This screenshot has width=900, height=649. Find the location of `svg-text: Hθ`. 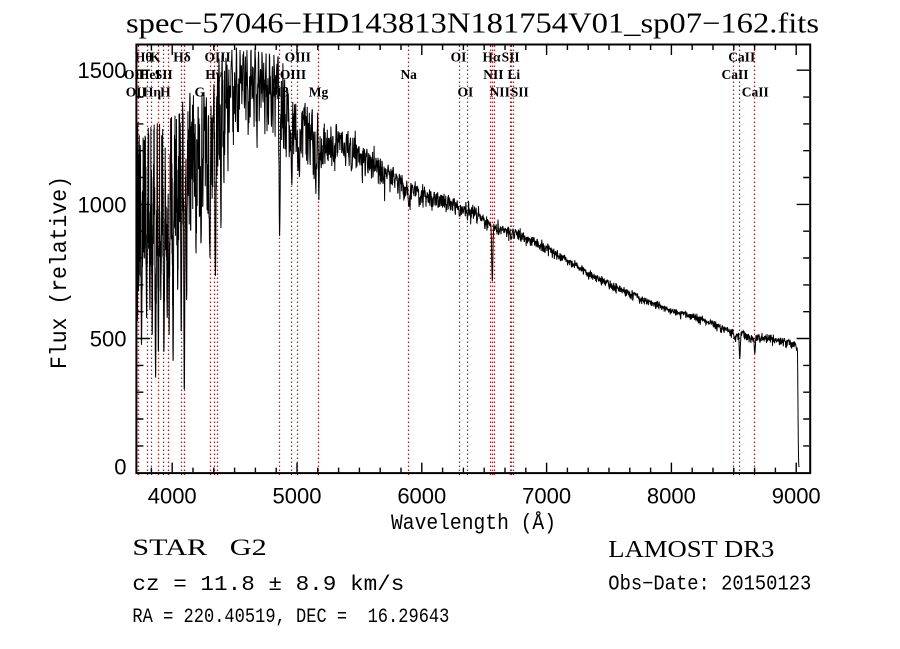

svg-text: Hθ is located at coordinates (144, 57).